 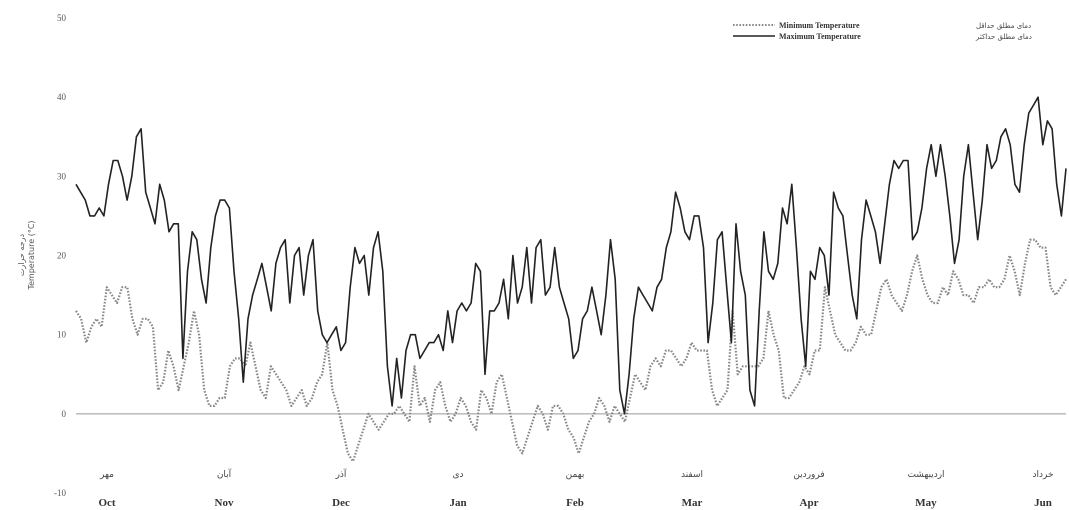 What do you see at coordinates (692, 503) in the screenshot?
I see `month-label: Mar` at bounding box center [692, 503].